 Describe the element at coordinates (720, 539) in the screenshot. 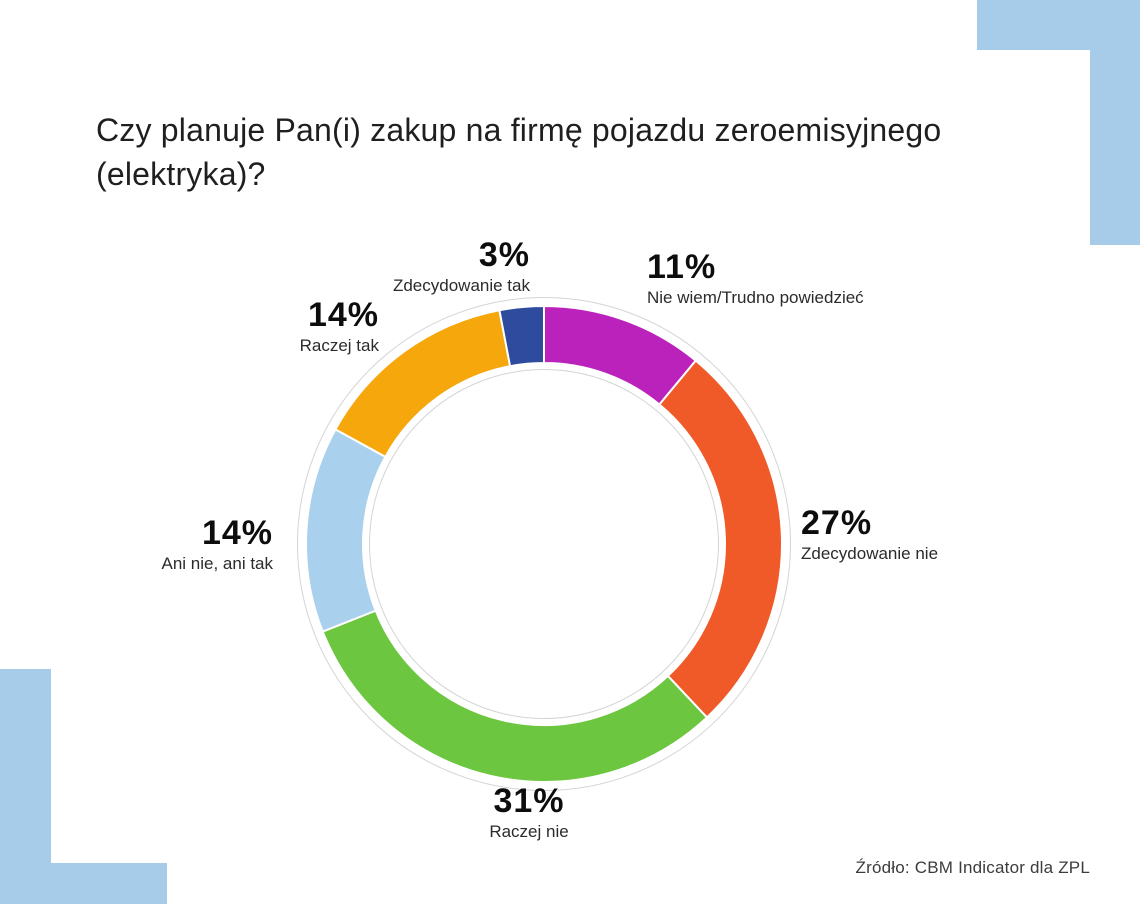

I see `donut-segment-zdecydowanie-nie` at that location.